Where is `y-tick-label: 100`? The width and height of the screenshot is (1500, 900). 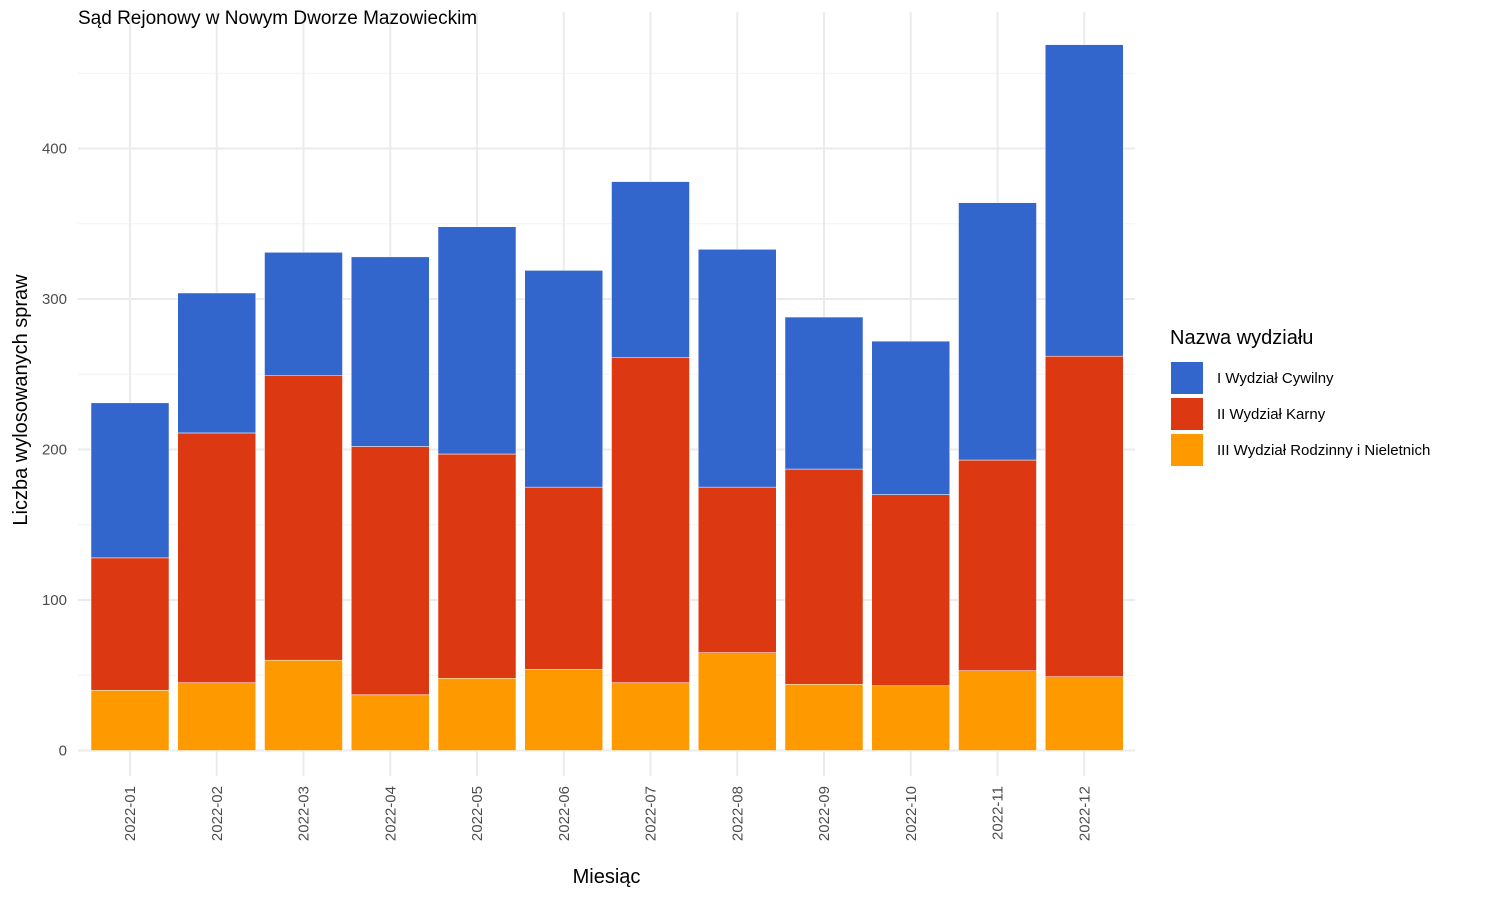
y-tick-label: 100 is located at coordinates (54, 600).